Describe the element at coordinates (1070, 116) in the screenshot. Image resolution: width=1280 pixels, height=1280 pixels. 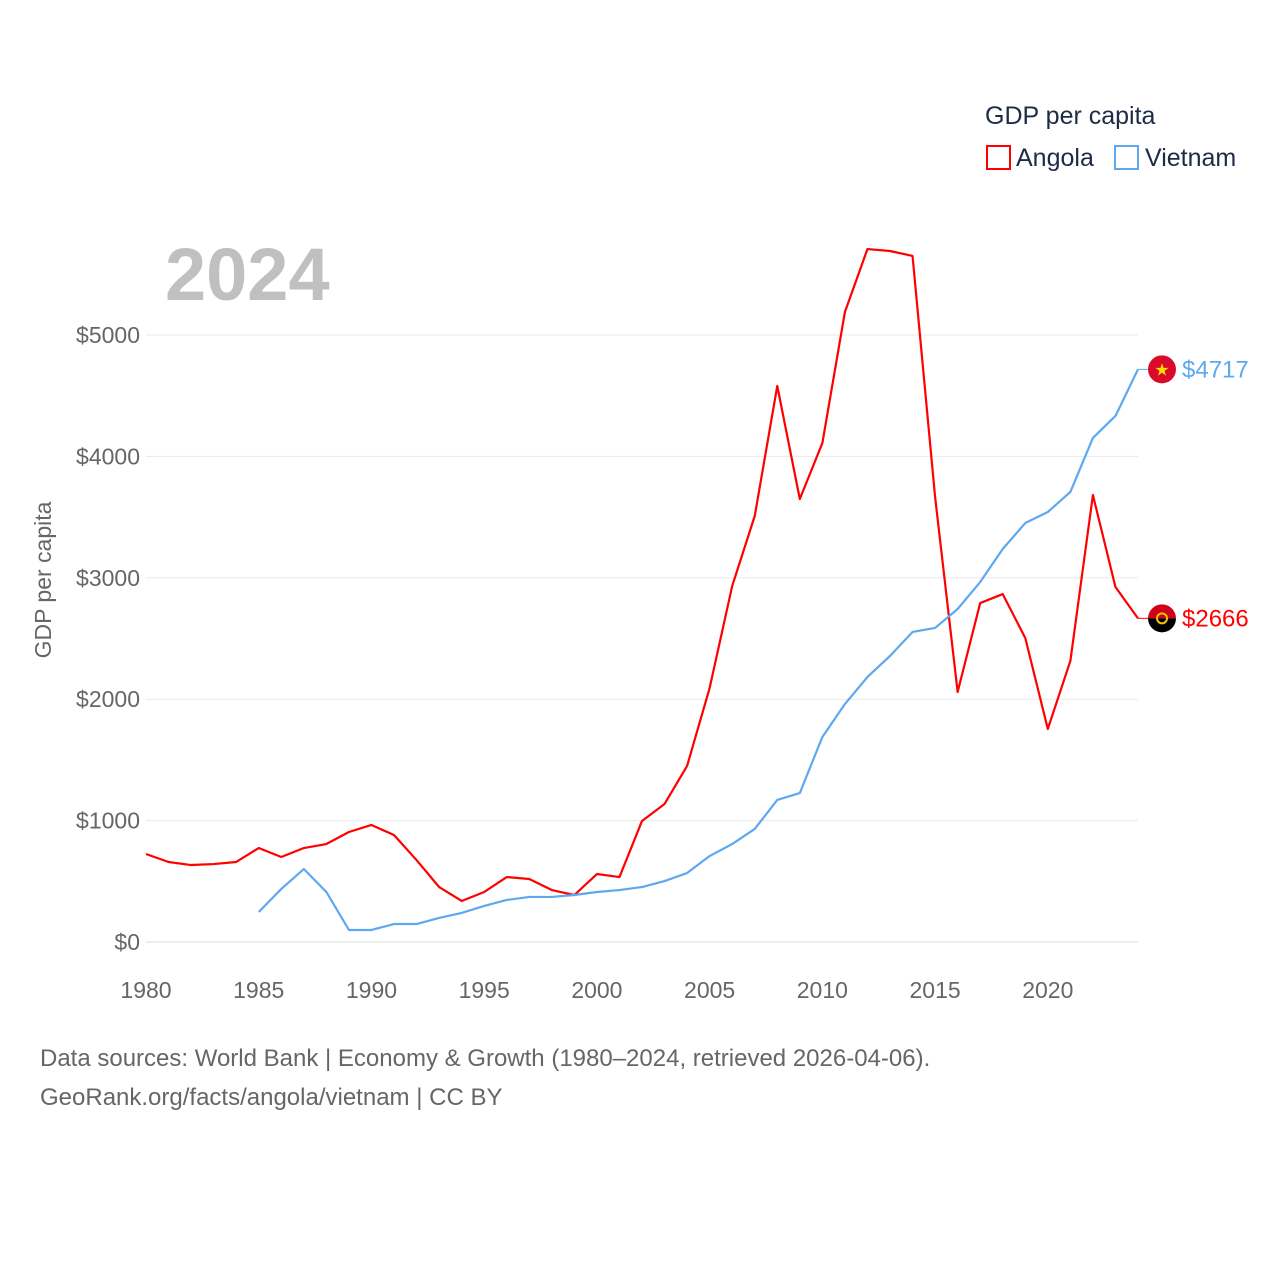
I see `legend-title: GDP per capita` at that location.